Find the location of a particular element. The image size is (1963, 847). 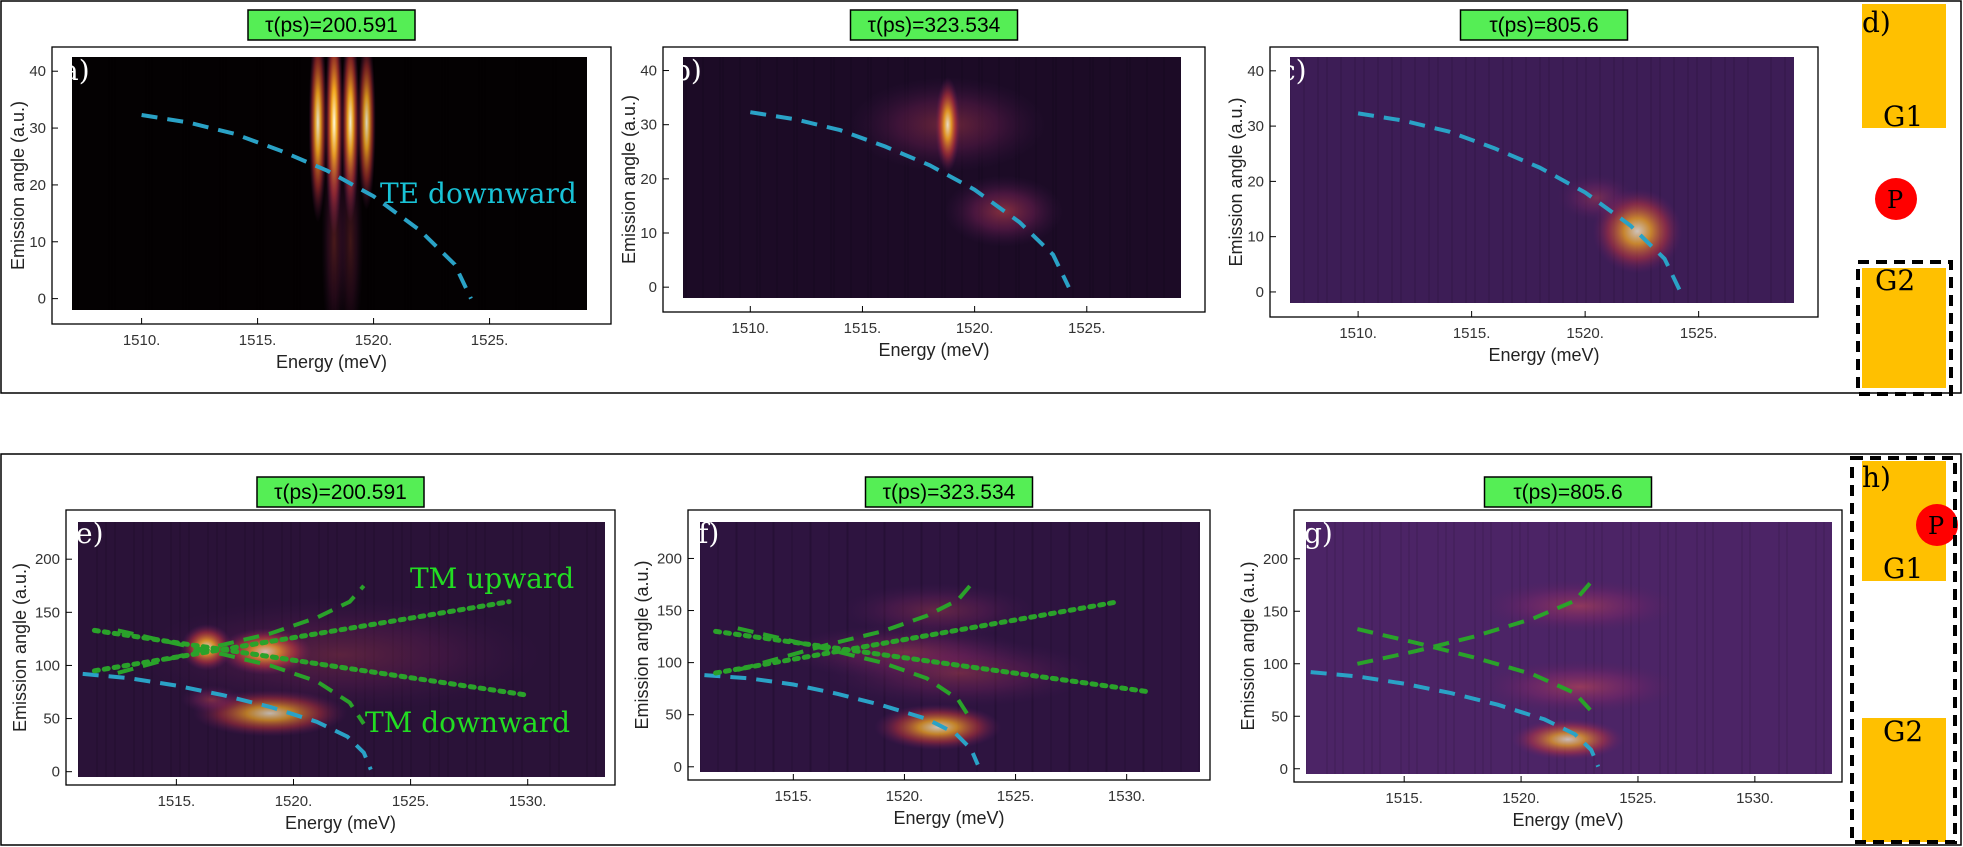

tau-tag-label: τ(ps)=200.591 is located at coordinates (331, 25).